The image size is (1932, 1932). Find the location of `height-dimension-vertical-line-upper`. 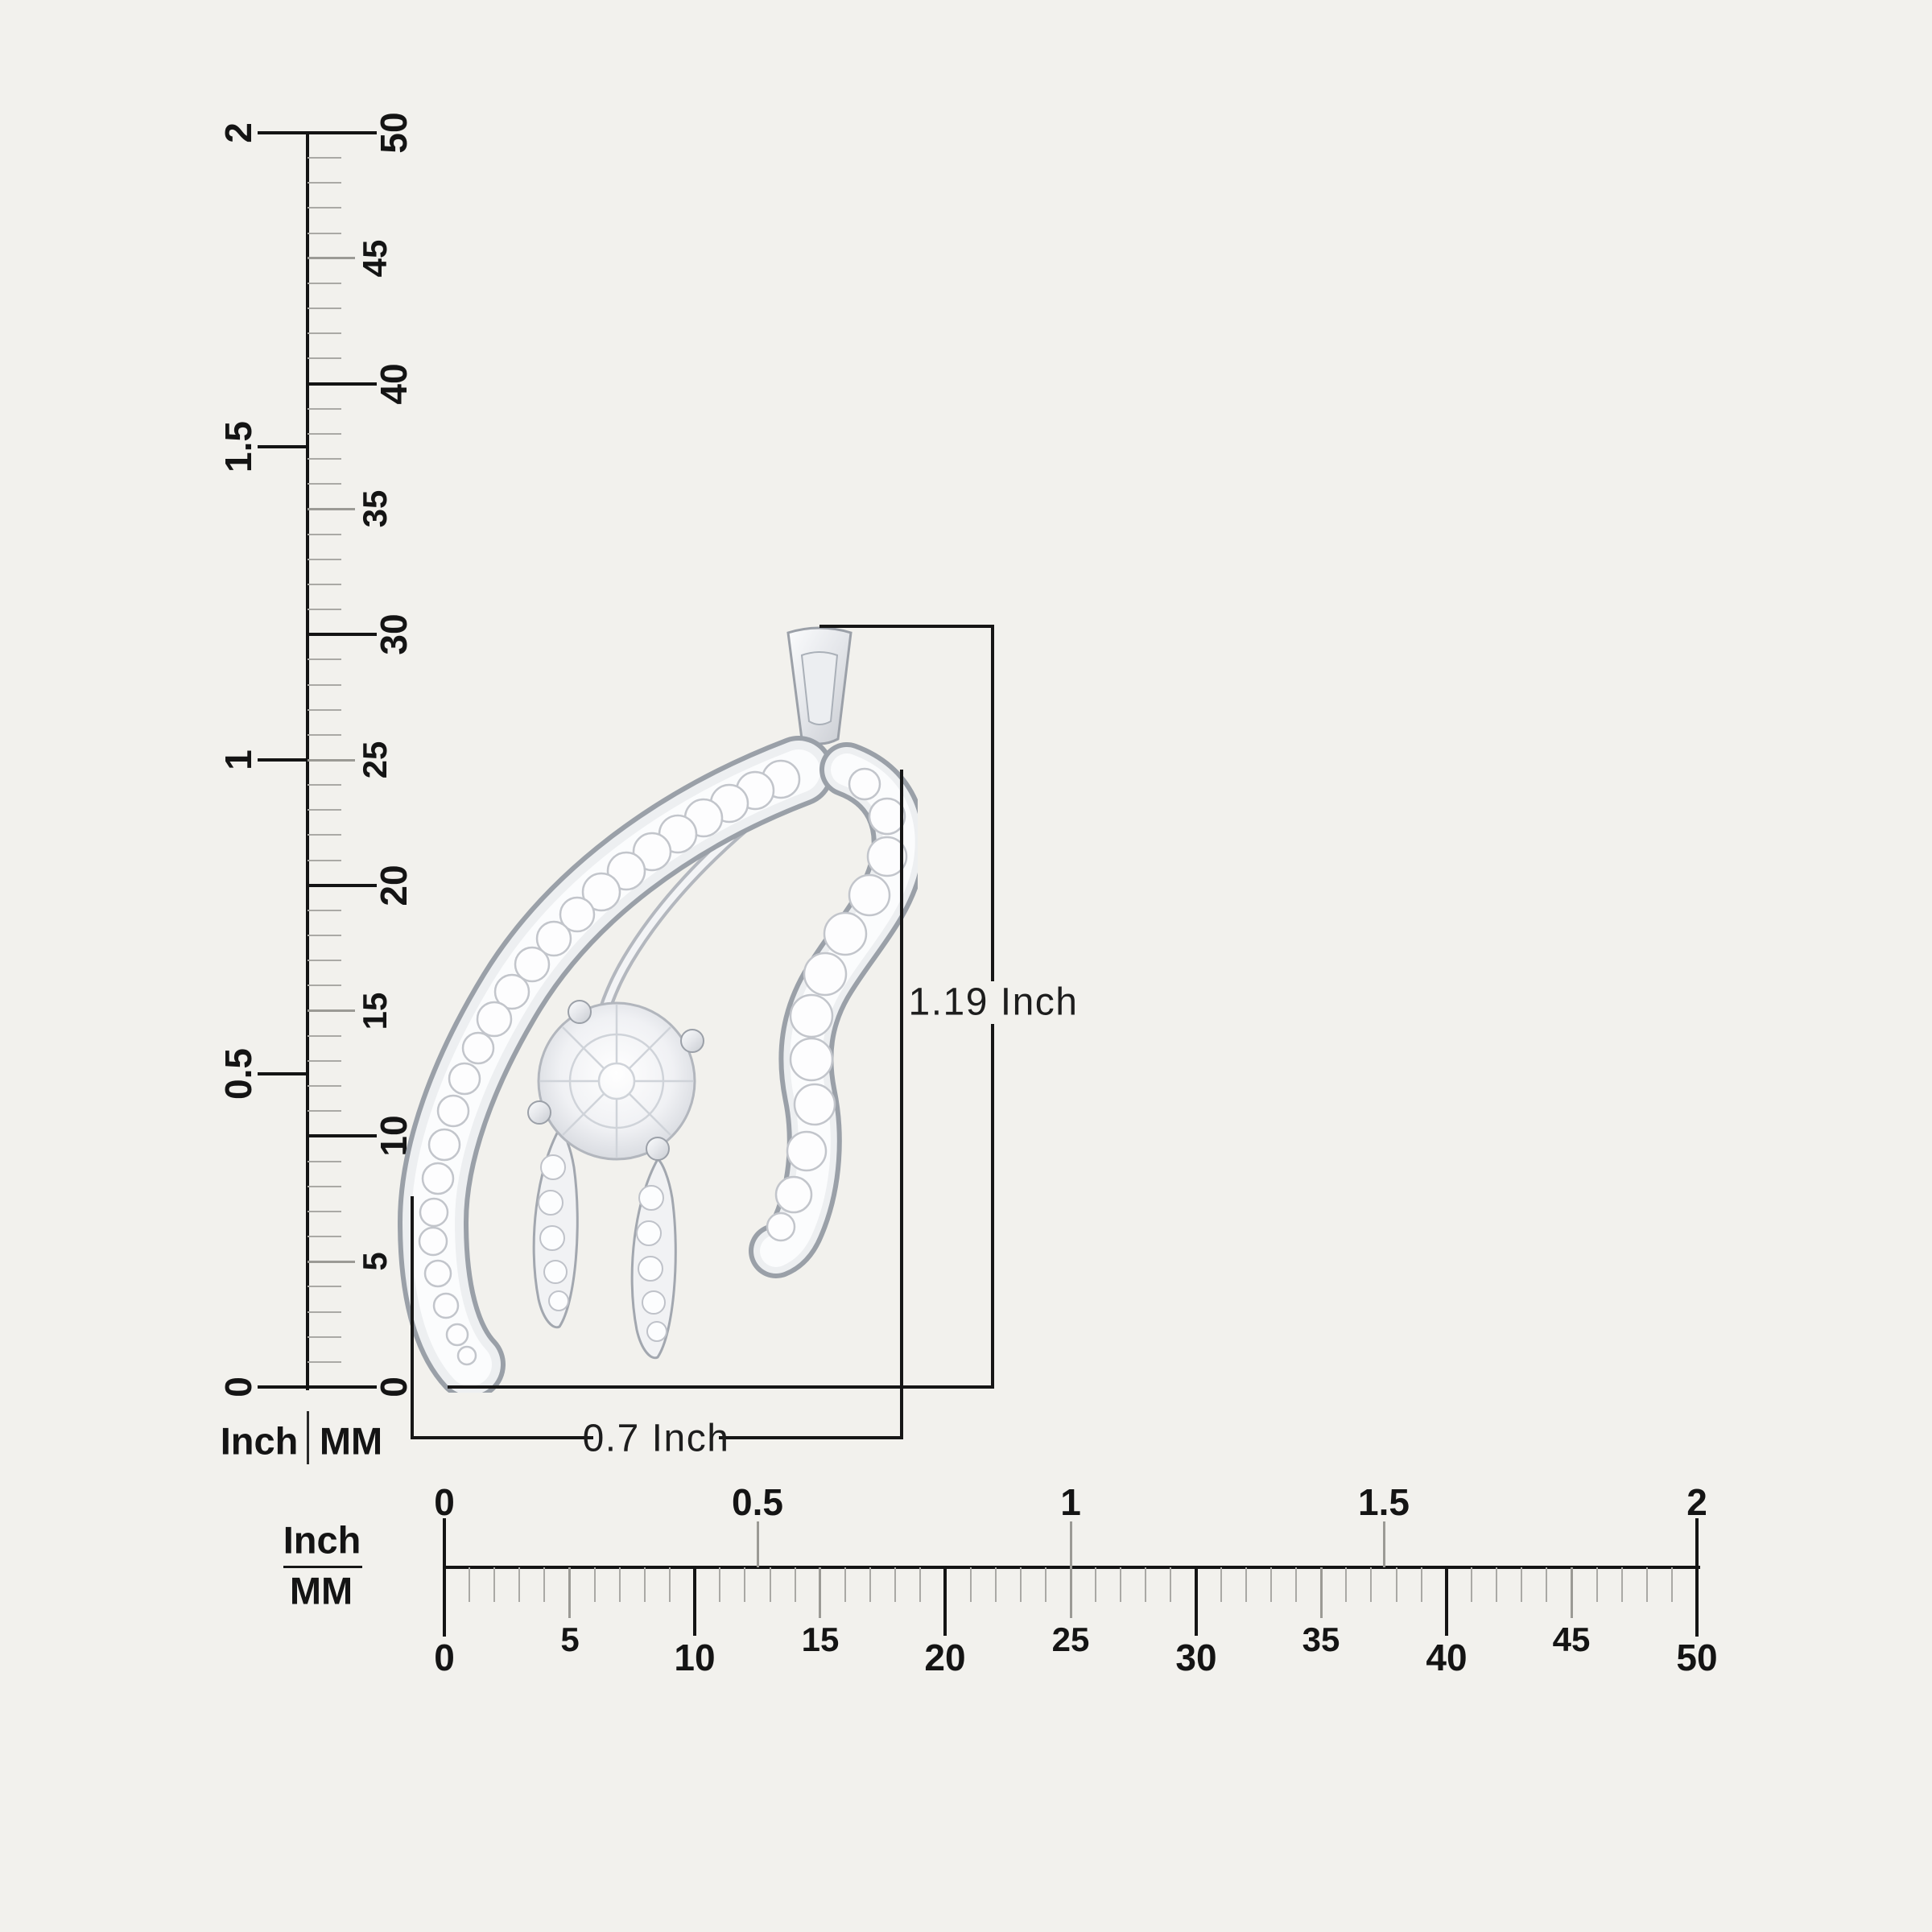

height-dimension-vertical-line-upper is located at coordinates (992, 803).